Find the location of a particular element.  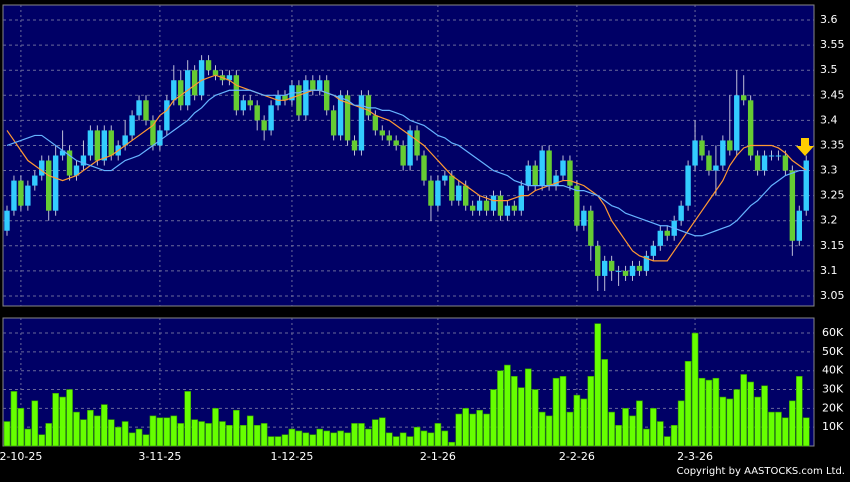

y-tick-label: 3.35 is located at coordinates (832, 144).